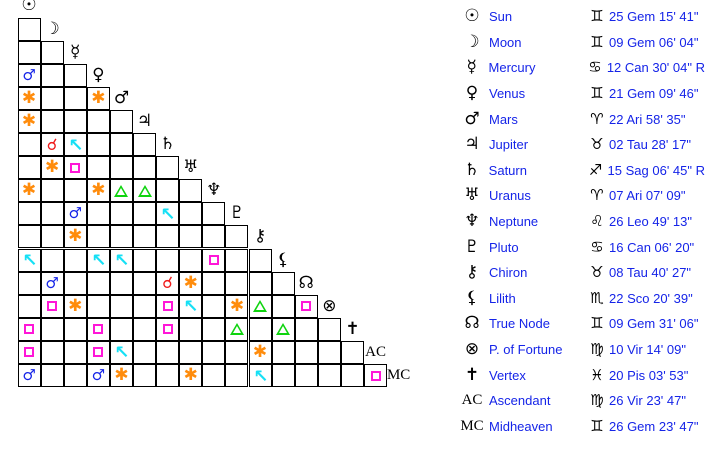  I want to click on planet-row: ♂ Mars ♈ 22 Ari 58' 35", so click(580, 119).